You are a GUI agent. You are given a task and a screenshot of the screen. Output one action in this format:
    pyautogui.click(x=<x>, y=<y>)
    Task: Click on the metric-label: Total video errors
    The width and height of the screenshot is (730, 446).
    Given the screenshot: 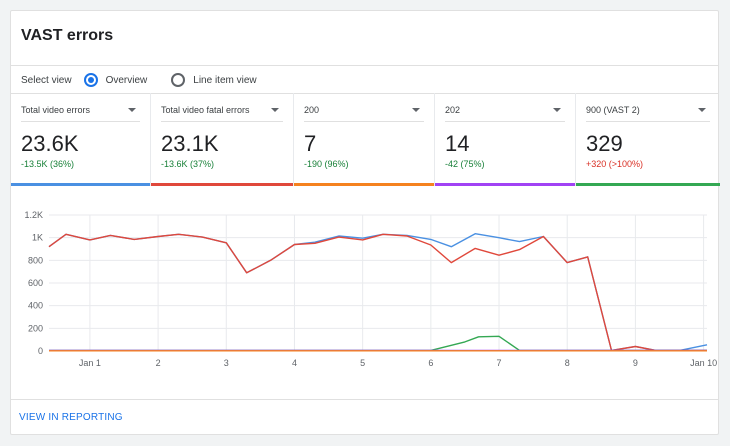 What is the action you would take?
    pyautogui.click(x=56, y=110)
    